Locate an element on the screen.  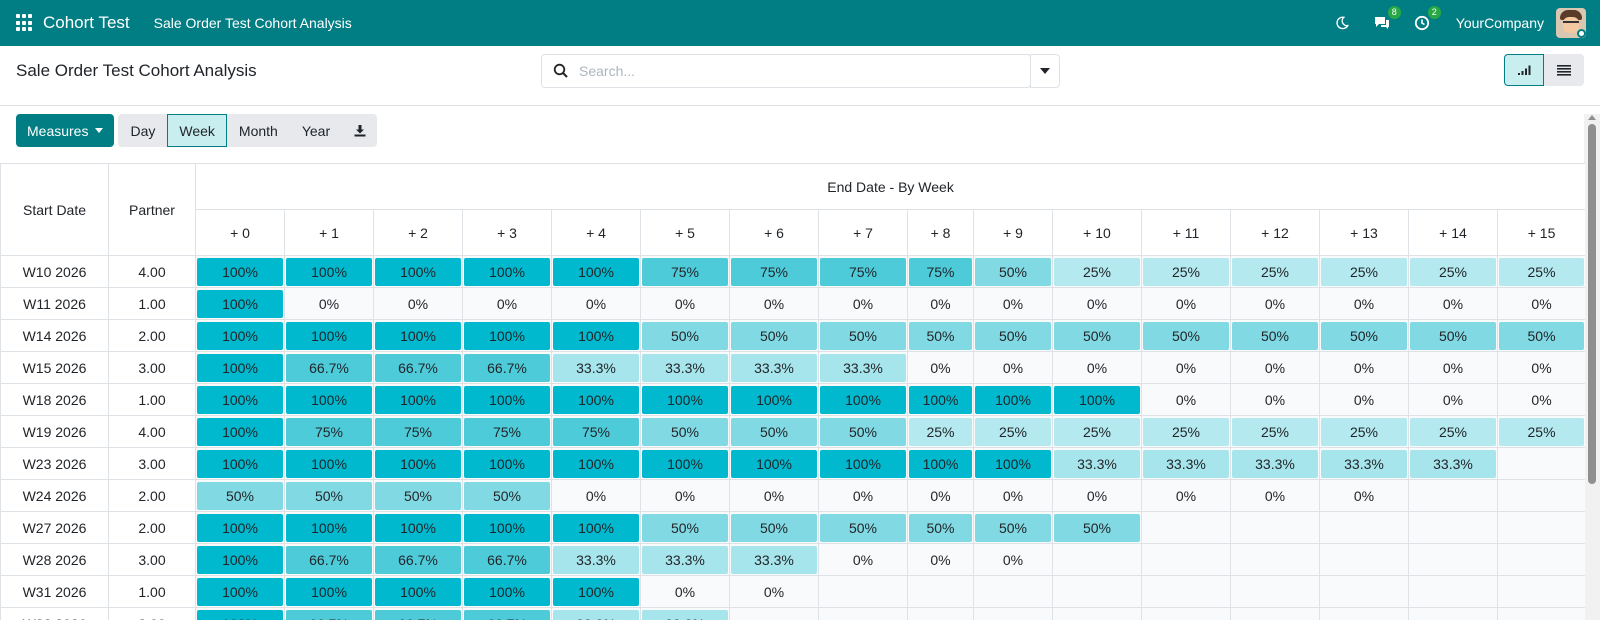
scroll-up-arrow is located at coordinates (1592, 117).